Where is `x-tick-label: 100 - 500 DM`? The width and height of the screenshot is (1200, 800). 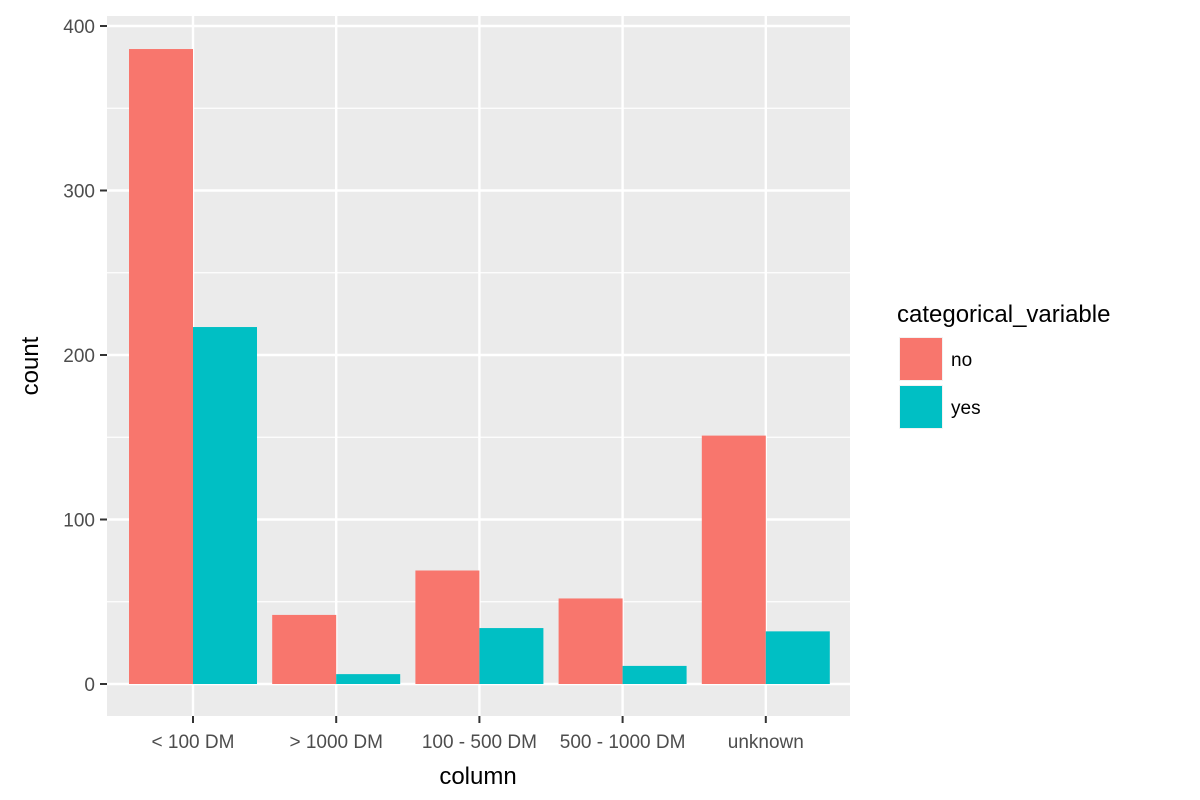 x-tick-label: 100 - 500 DM is located at coordinates (479, 742).